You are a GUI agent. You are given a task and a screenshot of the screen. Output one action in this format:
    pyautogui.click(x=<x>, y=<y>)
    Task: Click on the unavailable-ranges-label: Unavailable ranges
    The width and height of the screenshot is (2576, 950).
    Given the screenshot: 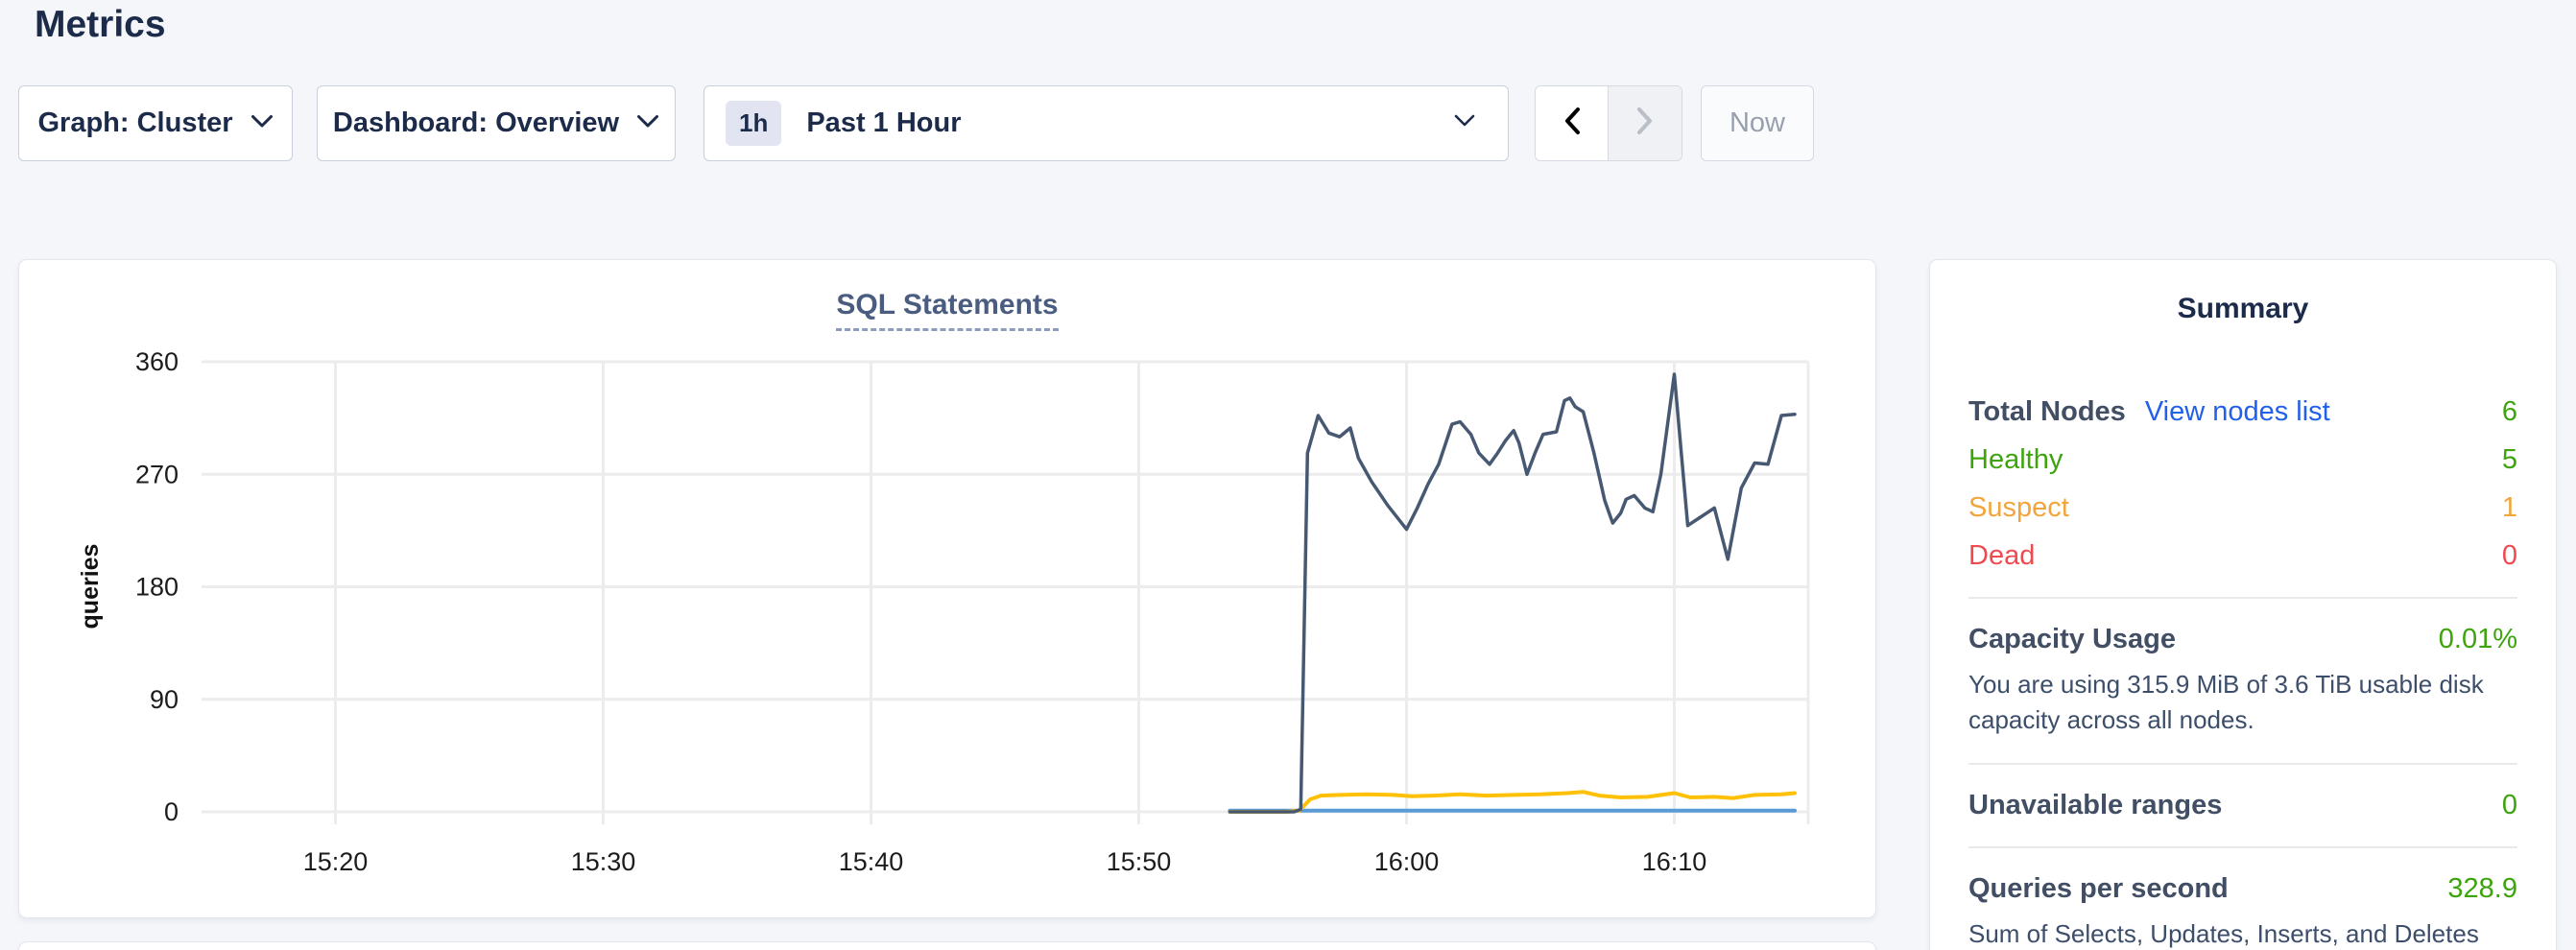 What is the action you would take?
    pyautogui.click(x=2095, y=804)
    